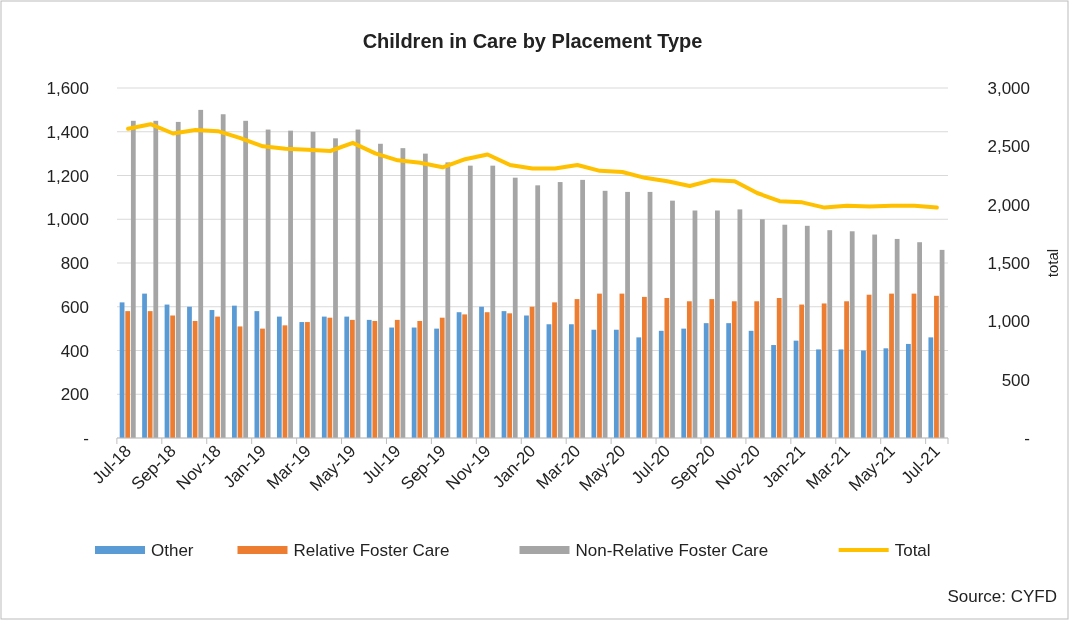  I want to click on legend-label: Total, so click(912, 550).